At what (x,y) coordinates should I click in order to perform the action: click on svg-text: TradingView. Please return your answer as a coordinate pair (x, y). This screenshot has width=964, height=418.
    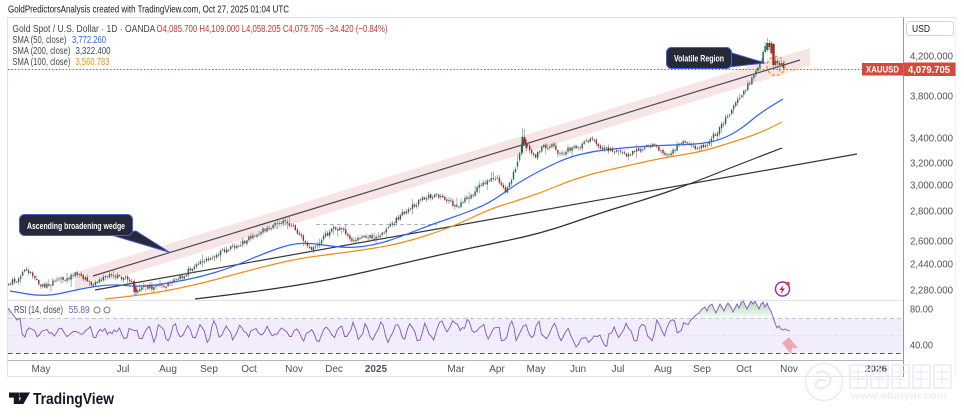
    Looking at the image, I should click on (74, 399).